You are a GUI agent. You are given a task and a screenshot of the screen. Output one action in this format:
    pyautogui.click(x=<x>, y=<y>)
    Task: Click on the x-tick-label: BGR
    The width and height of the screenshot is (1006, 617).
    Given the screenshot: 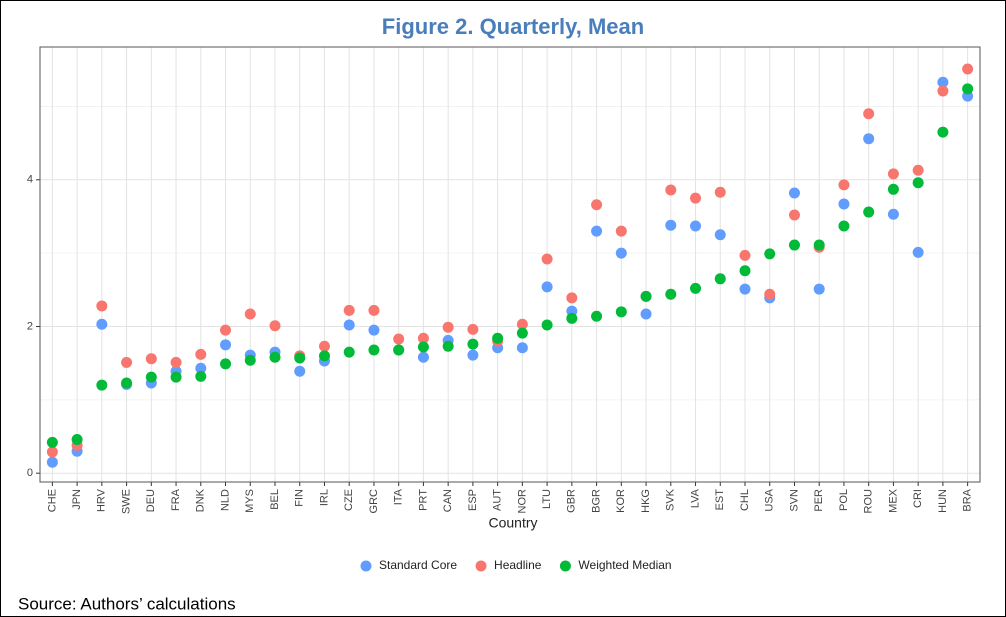 What is the action you would take?
    pyautogui.click(x=596, y=501)
    